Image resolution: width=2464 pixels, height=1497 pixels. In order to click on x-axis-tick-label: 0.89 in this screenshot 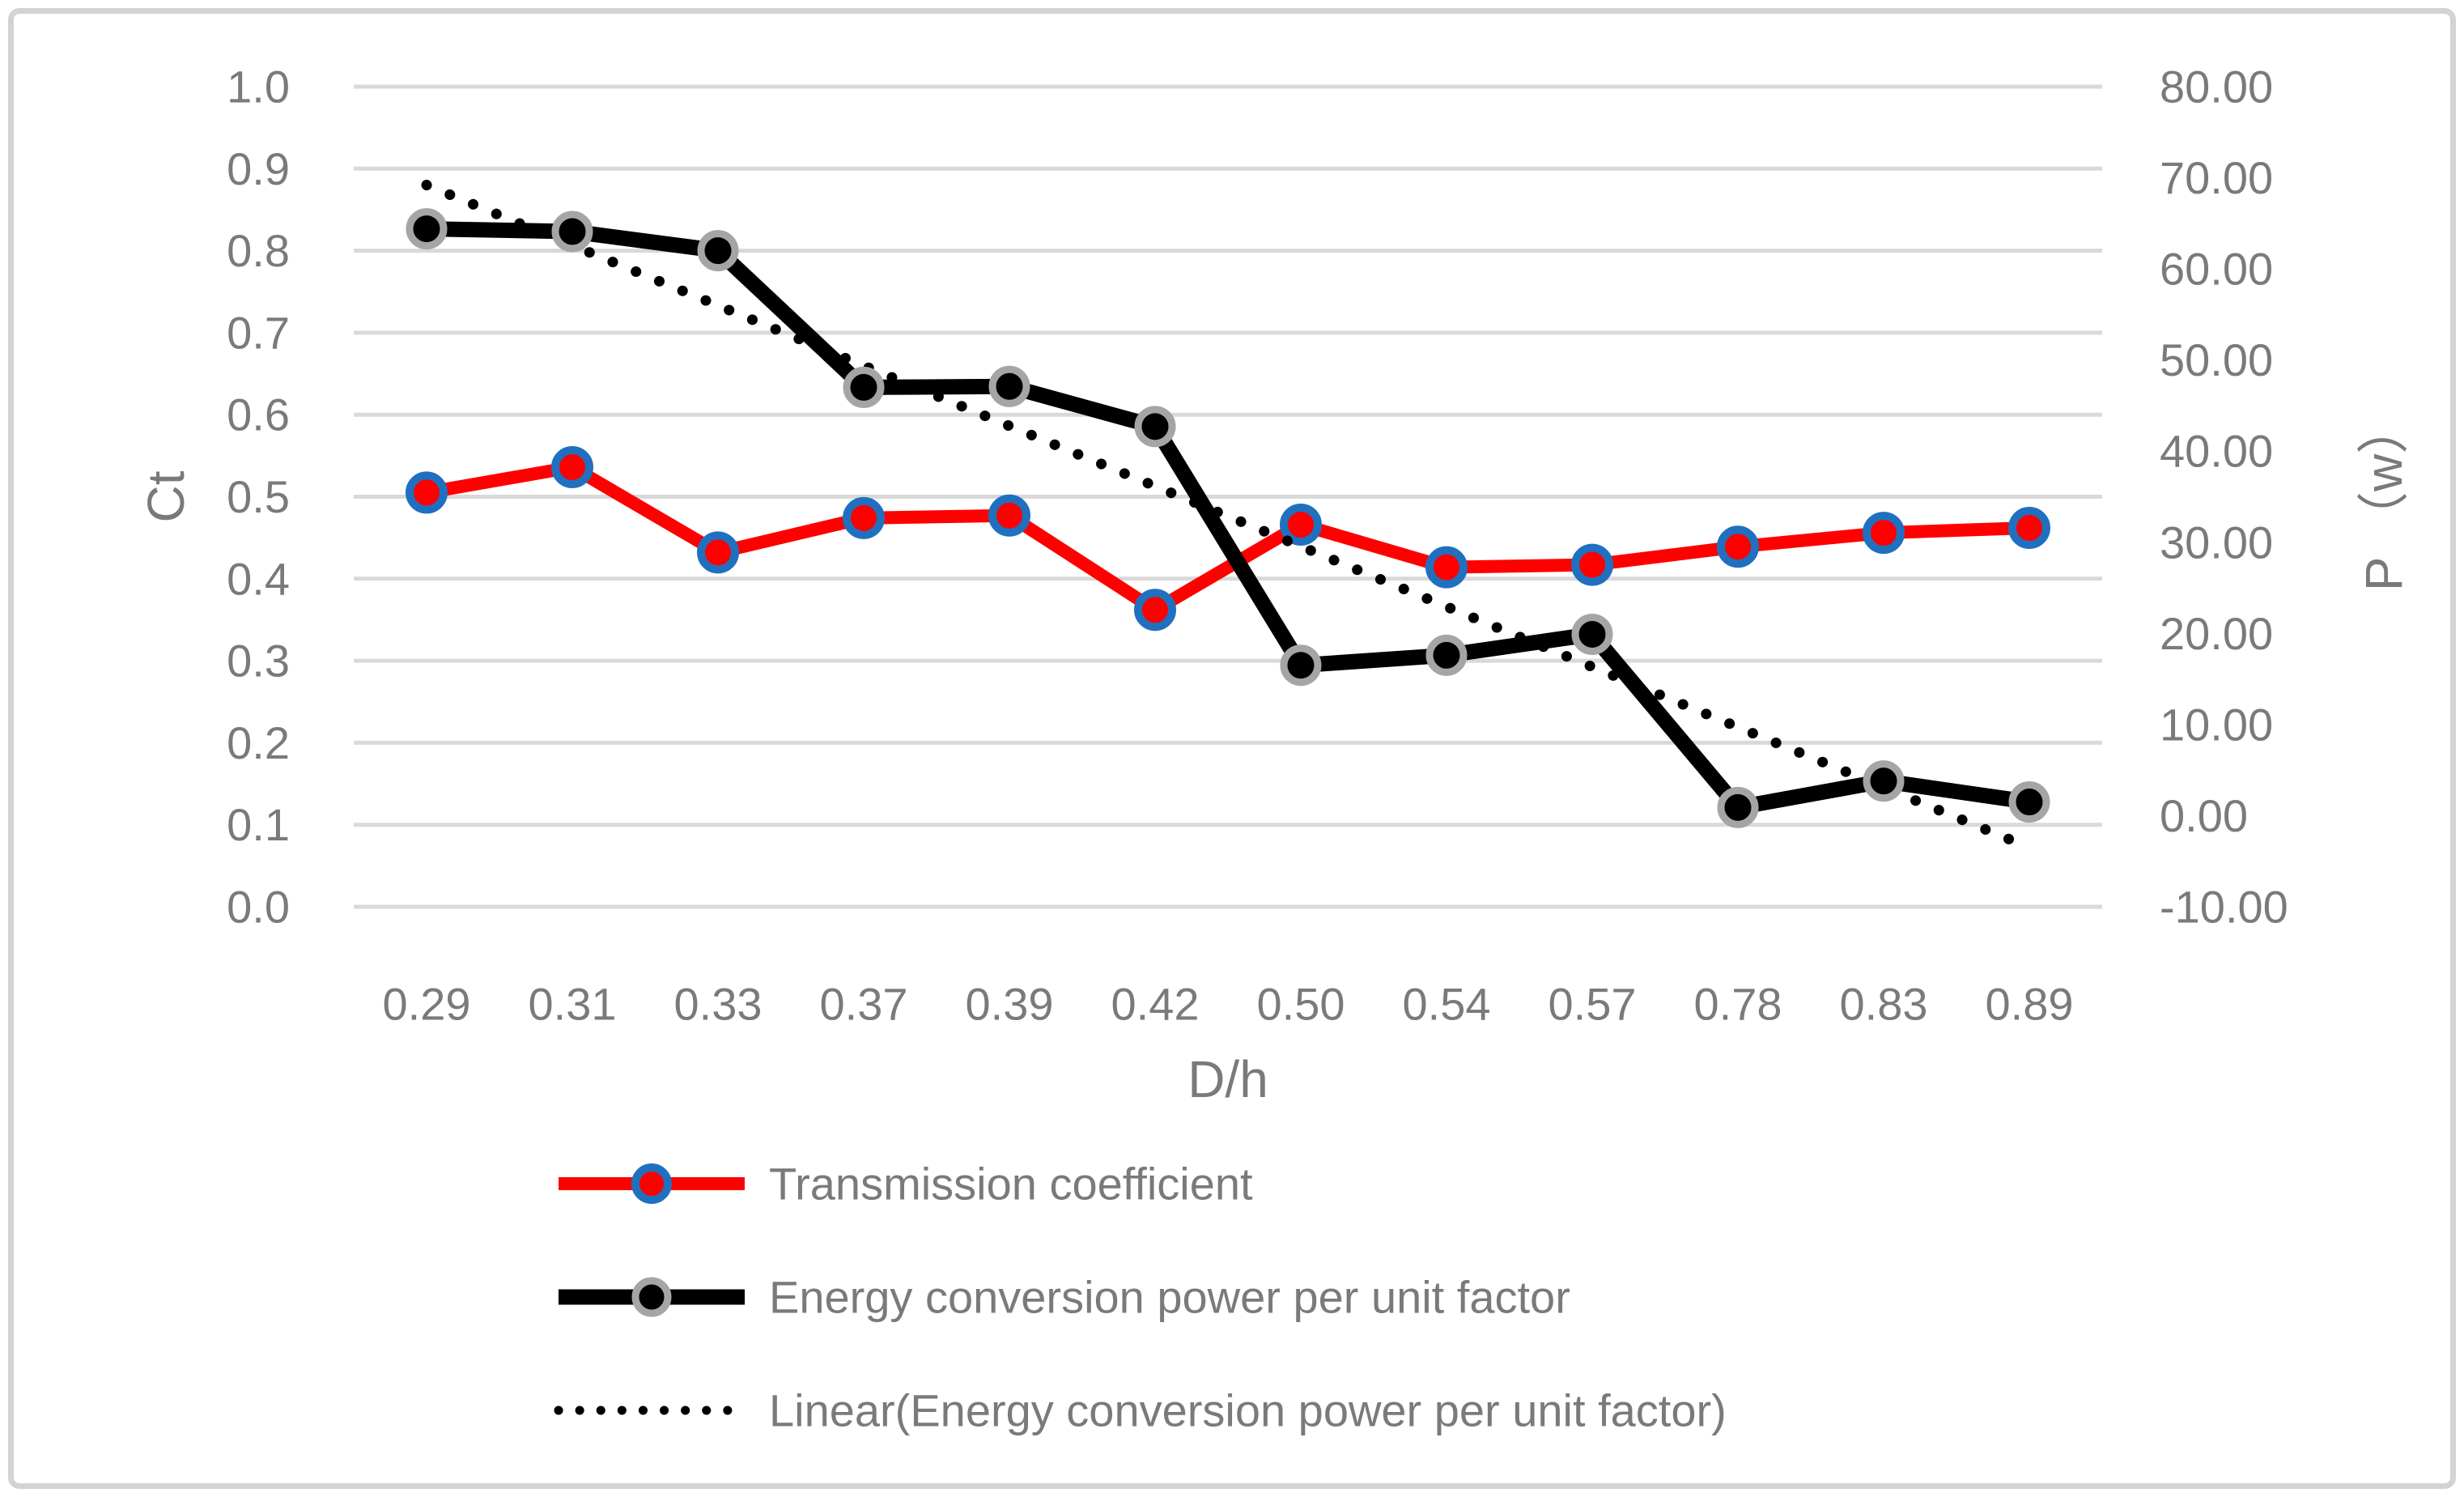, I will do `click(2030, 1004)`.